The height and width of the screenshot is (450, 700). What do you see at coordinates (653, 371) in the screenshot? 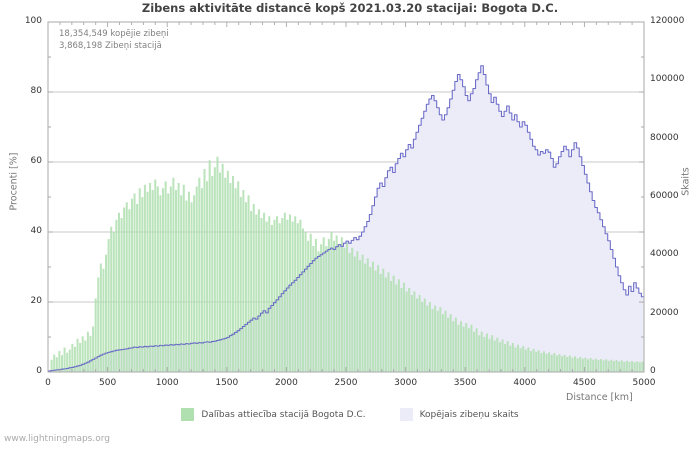
I see `y-tick-right-0: 0` at bounding box center [653, 371].